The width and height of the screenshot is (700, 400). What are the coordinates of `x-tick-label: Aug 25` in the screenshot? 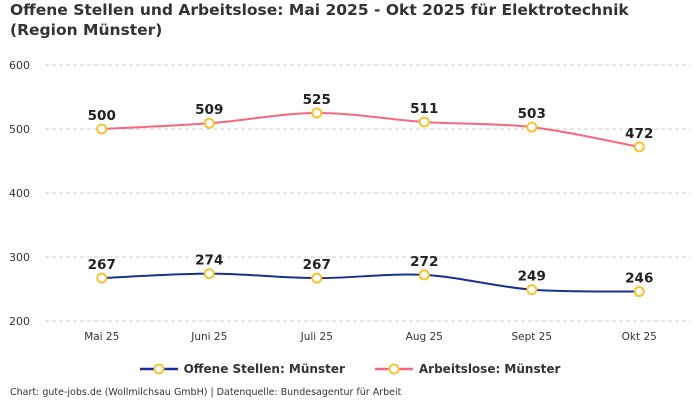 It's located at (424, 337).